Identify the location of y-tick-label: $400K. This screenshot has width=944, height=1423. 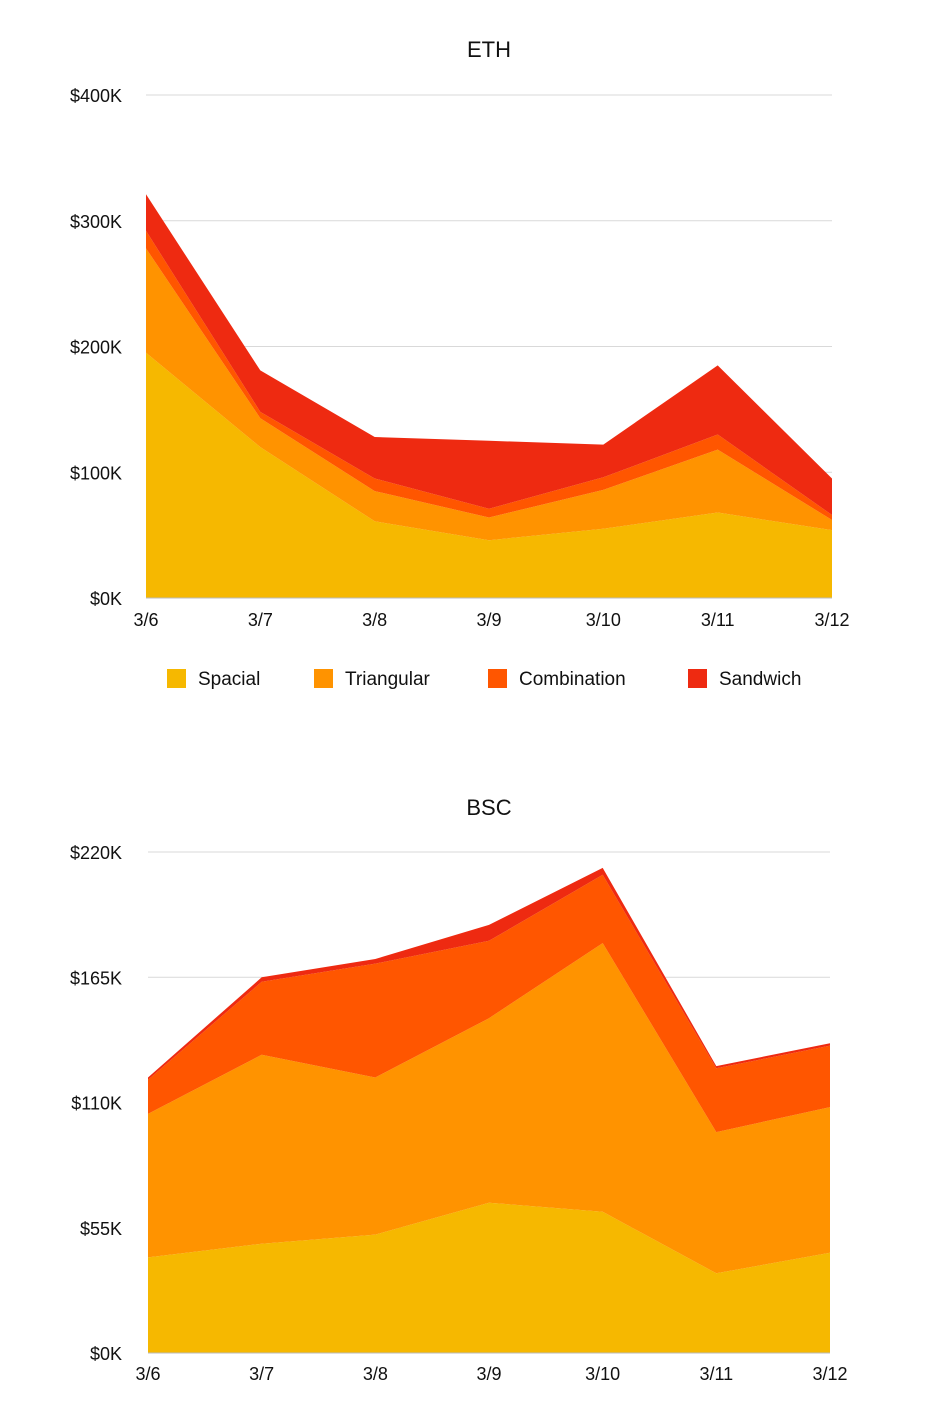
(96, 96).